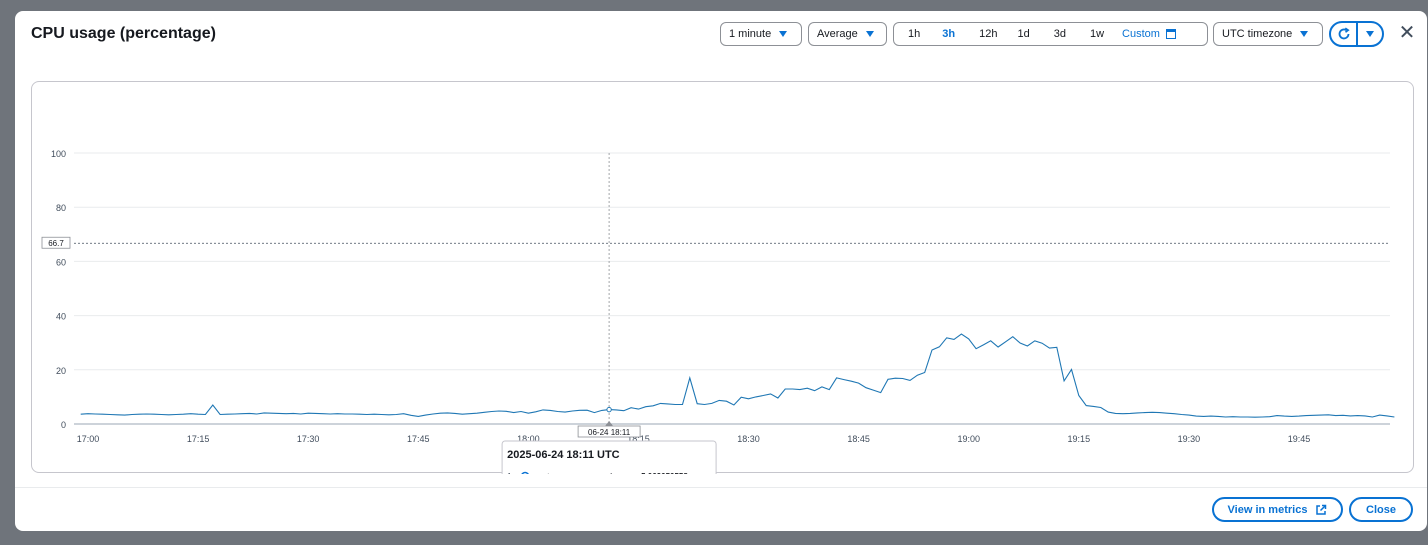 The width and height of the screenshot is (1428, 545). I want to click on view-in-metrics-button: View in metrics, so click(1277, 509).